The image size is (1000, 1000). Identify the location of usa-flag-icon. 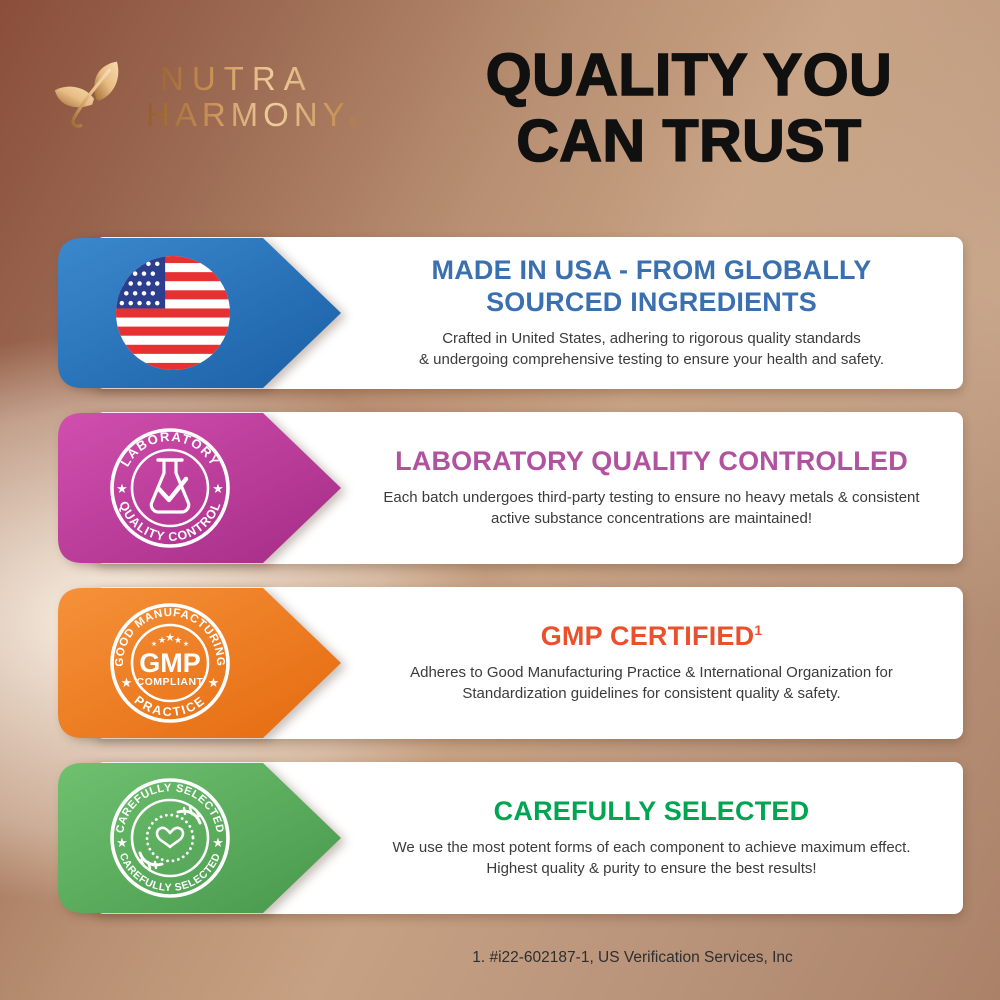
(173, 313).